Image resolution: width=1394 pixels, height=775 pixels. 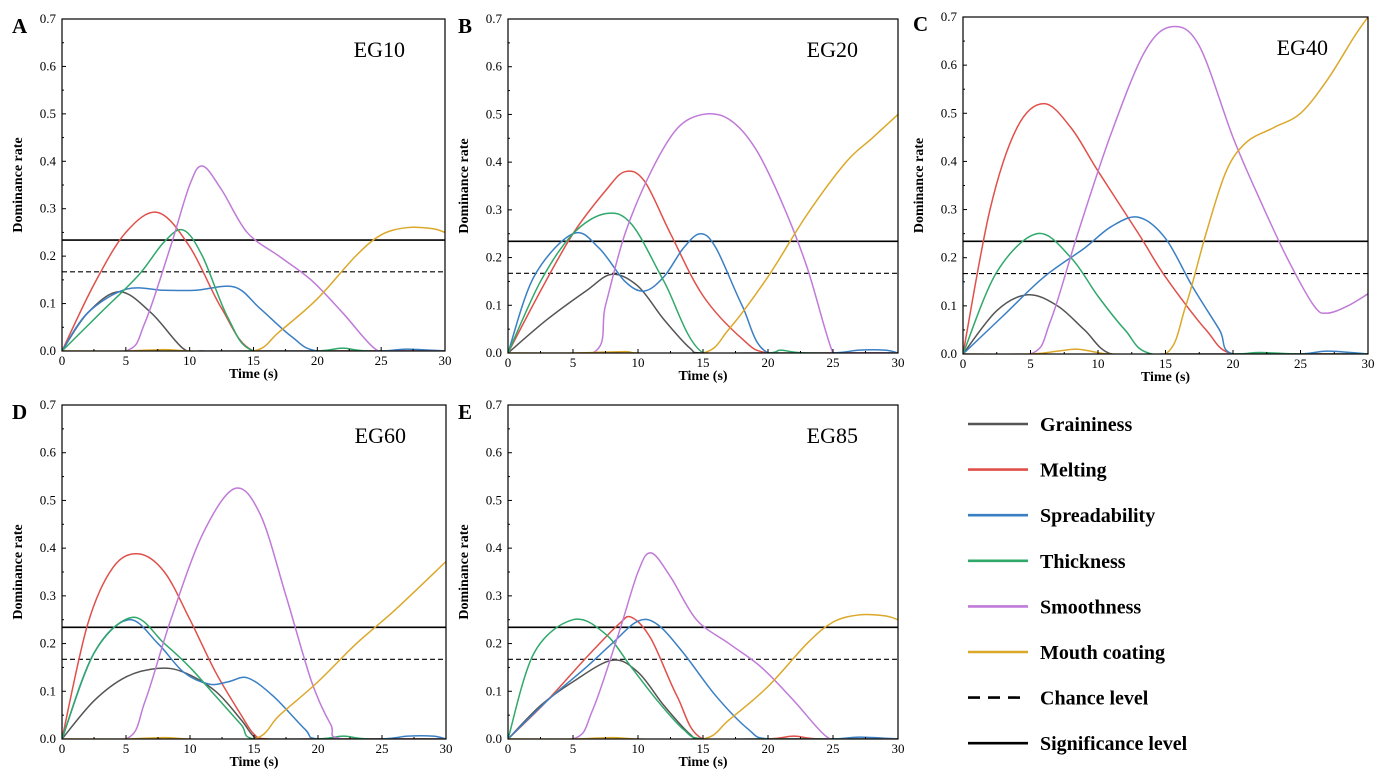 I want to click on legend-item-chance-level: Chance level, so click(x=1058, y=699).